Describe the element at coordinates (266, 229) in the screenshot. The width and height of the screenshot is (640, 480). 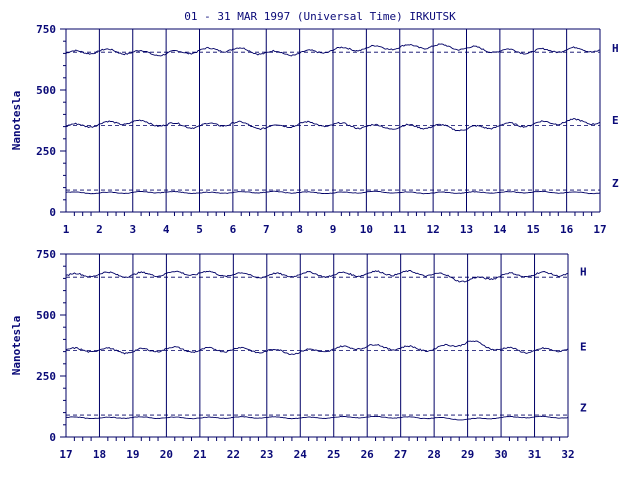
I see `x-tick-label: 7` at that location.